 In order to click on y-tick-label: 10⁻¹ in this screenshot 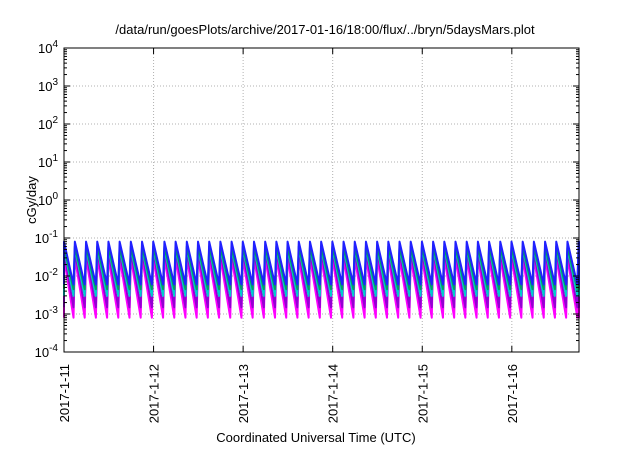, I will do `click(47, 237)`.